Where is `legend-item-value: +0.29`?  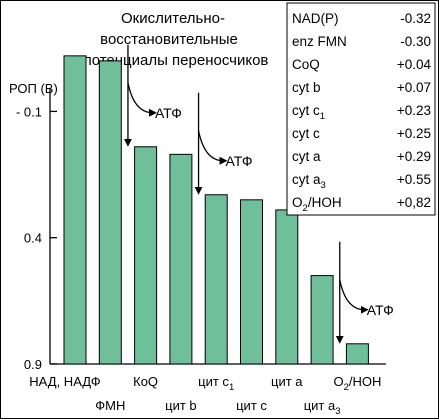 legend-item-value: +0.29 is located at coordinates (414, 156).